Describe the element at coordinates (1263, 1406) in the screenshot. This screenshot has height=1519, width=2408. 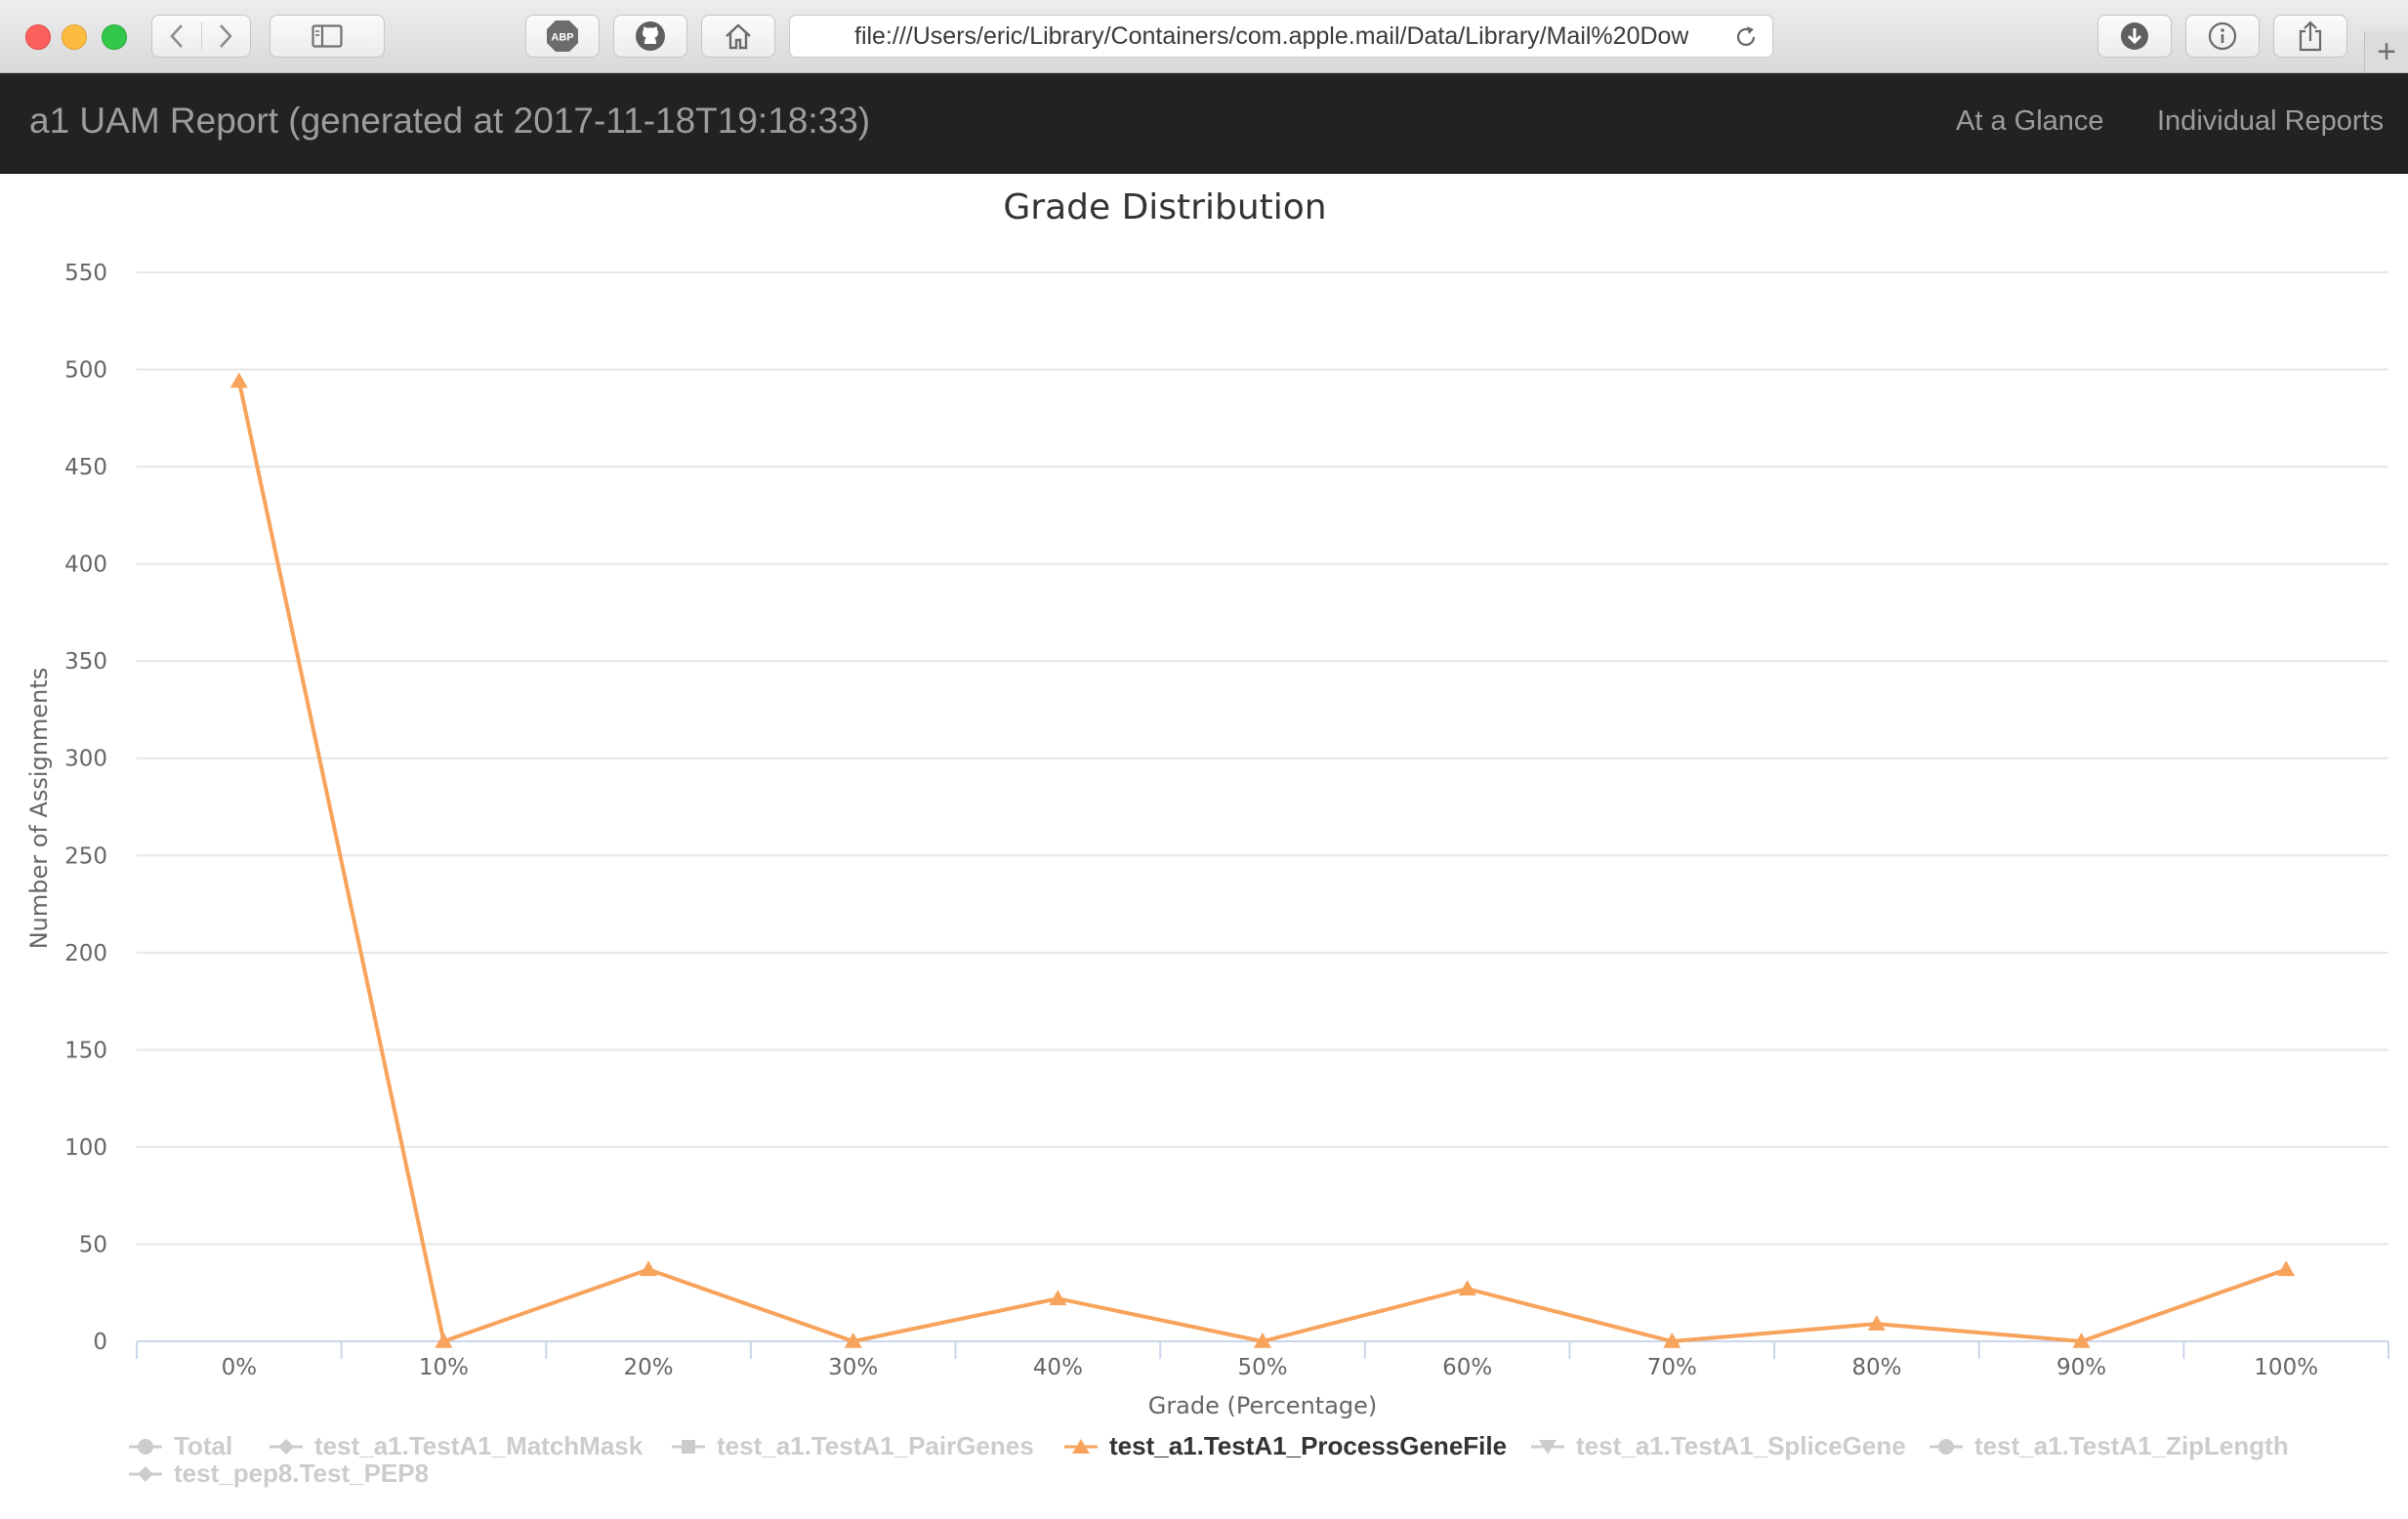
I see `x-axis-title: Grade (Percentage)` at that location.